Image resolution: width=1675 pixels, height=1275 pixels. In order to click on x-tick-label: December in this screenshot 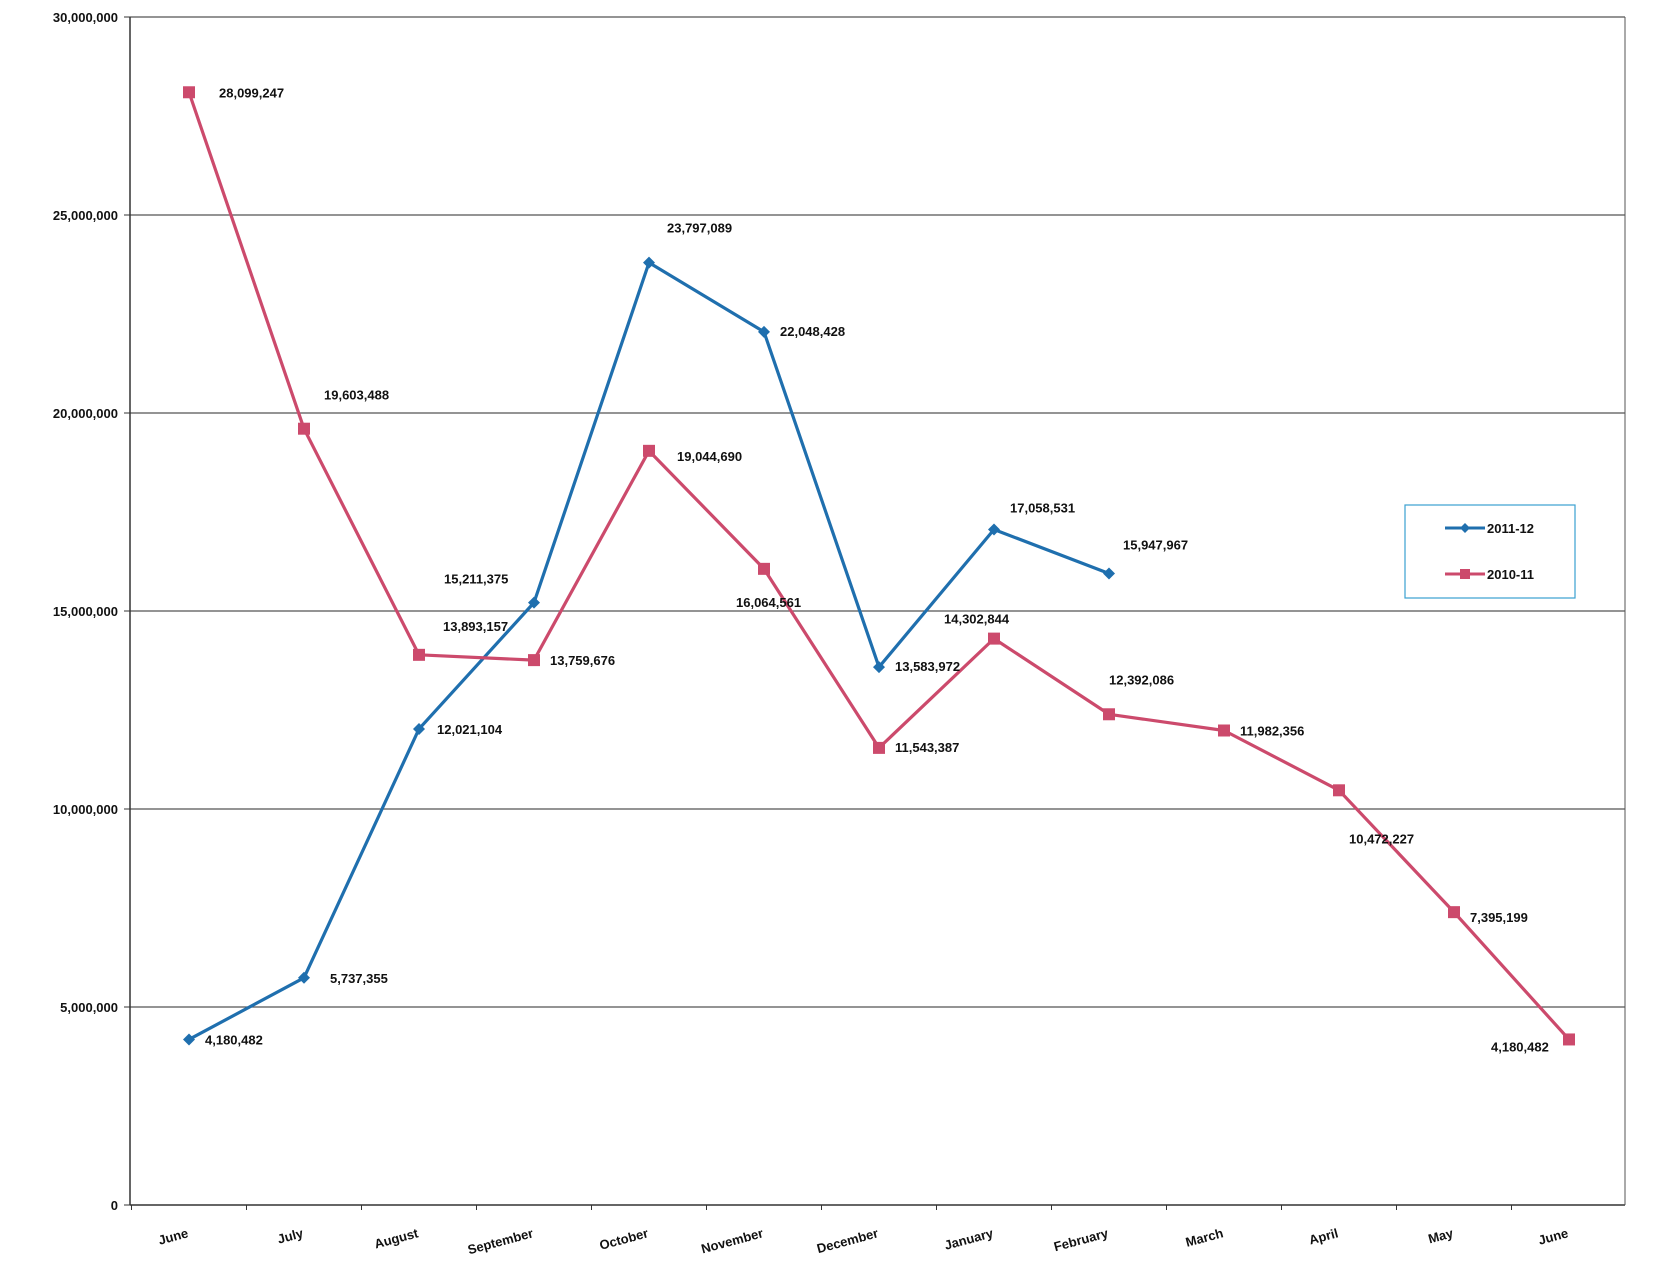, I will do `click(847, 1240)`.